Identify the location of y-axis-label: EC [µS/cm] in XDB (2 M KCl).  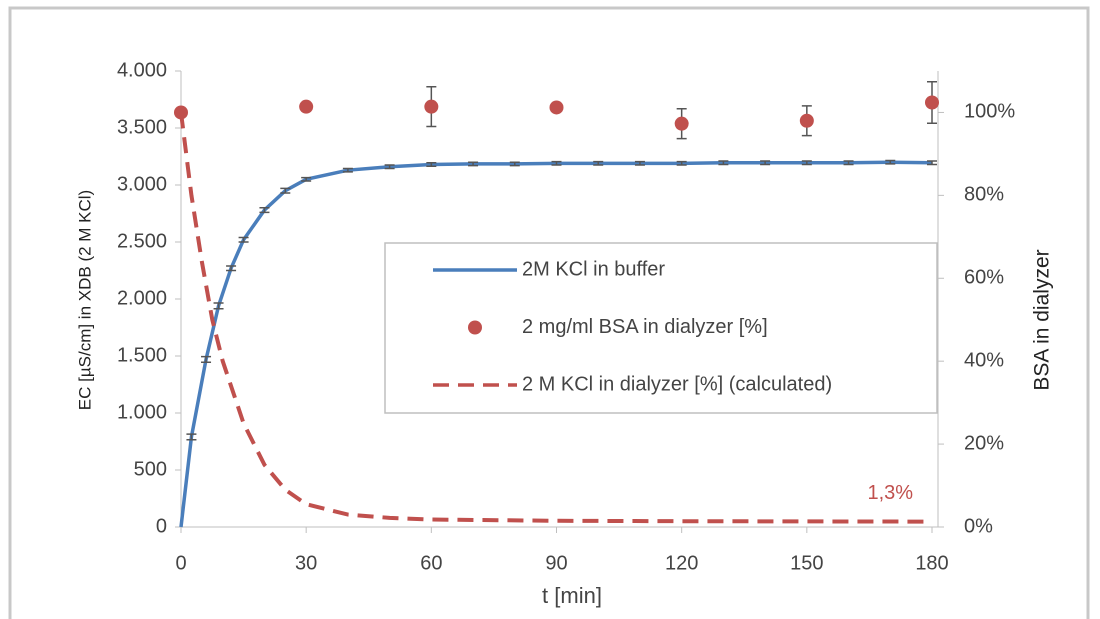
(84, 300).